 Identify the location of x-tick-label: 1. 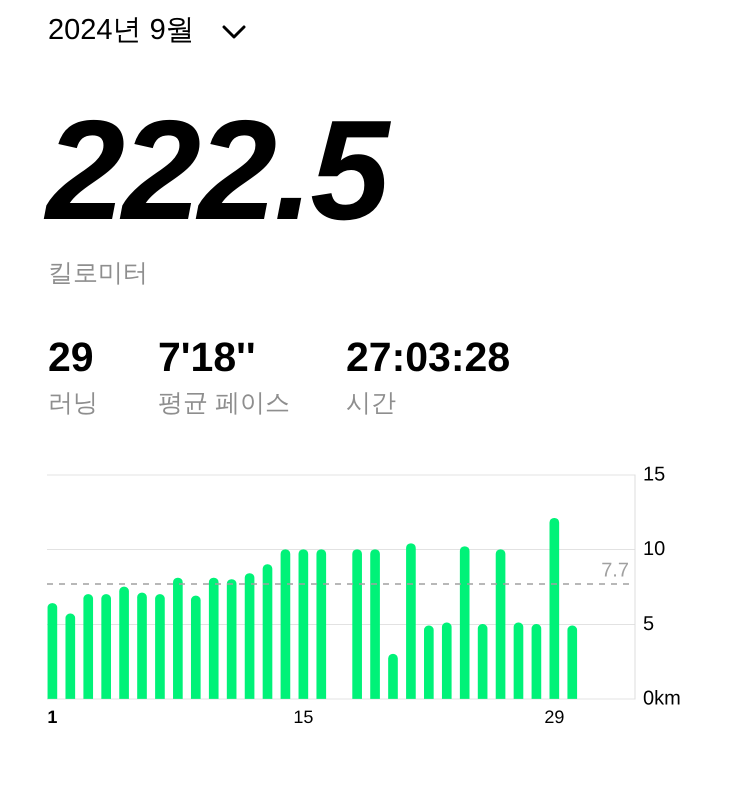
(52, 716).